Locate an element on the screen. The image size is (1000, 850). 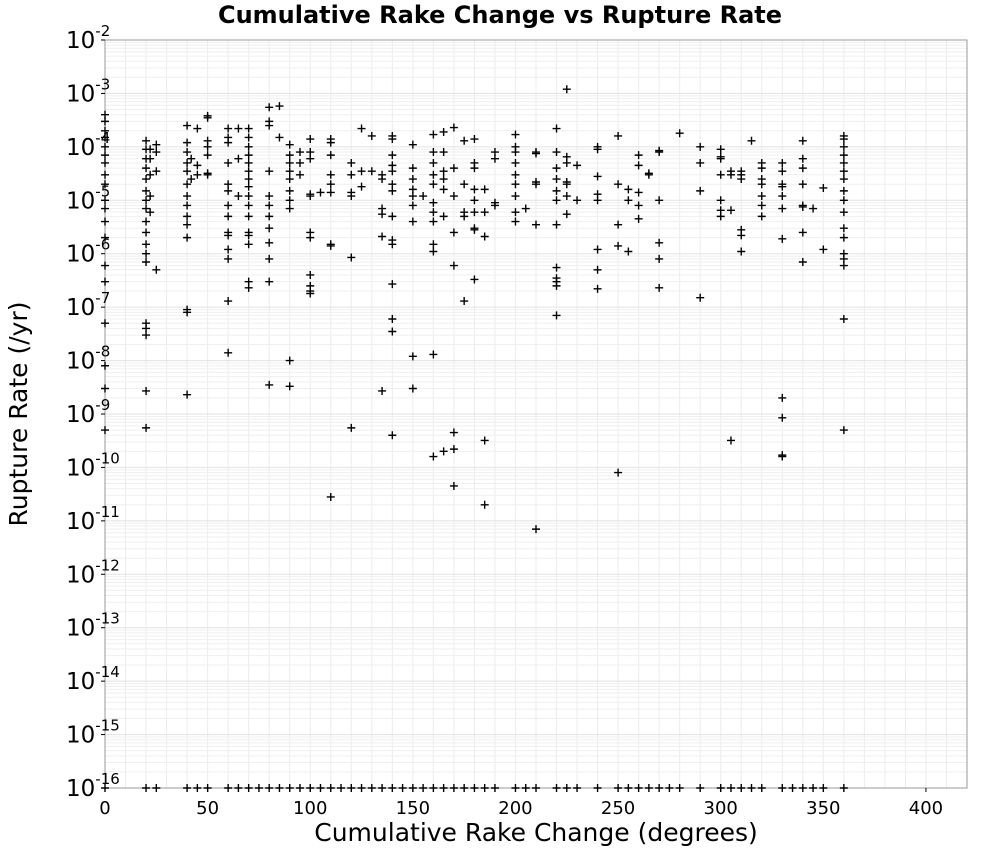
x-axis-label: Cumulative Rake Change (degrees) is located at coordinates (536, 832).